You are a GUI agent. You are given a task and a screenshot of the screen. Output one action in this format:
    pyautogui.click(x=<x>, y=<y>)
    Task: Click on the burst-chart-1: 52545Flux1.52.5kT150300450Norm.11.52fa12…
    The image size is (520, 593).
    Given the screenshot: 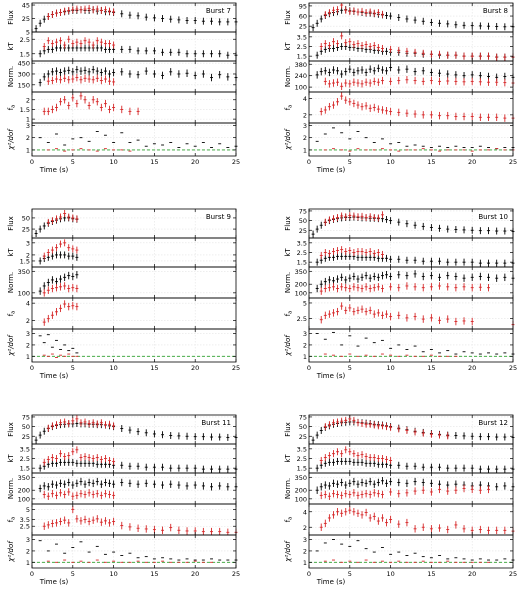 What is the action you would take?
    pyautogui.click(x=123, y=88)
    